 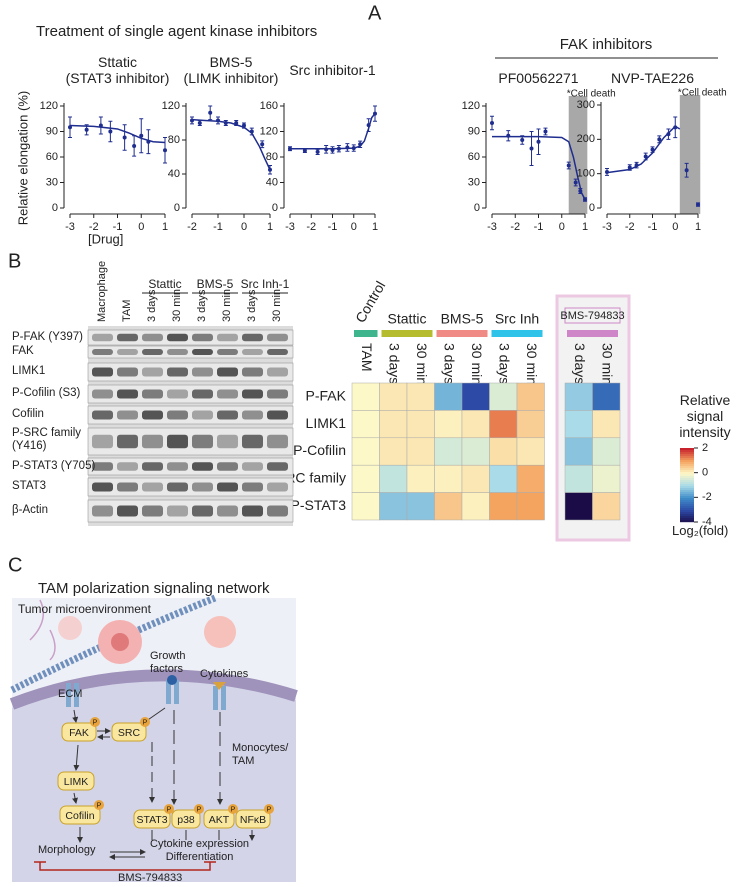 I want to click on y-tick-label: 300, so click(x=586, y=105).